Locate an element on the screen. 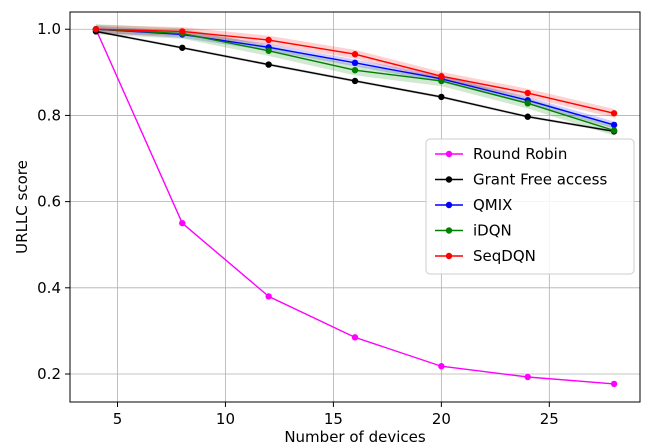 The height and width of the screenshot is (446, 652). y-axis-ticks: 0.2 0.4 0.6 0.8 1.0 is located at coordinates (53, 201).